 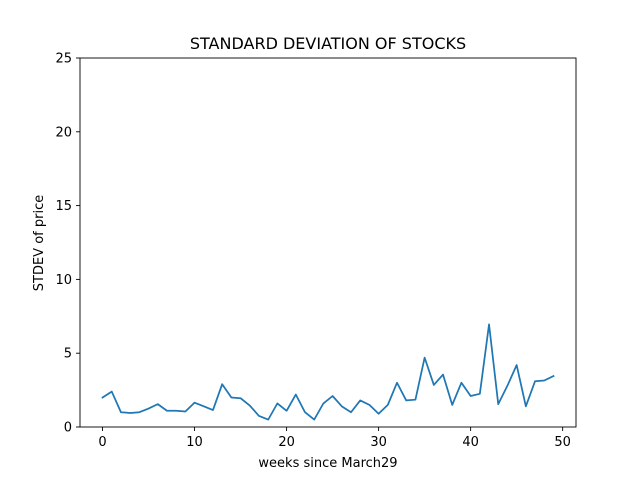 What do you see at coordinates (63, 206) in the screenshot?
I see `y-tick-label: 15` at bounding box center [63, 206].